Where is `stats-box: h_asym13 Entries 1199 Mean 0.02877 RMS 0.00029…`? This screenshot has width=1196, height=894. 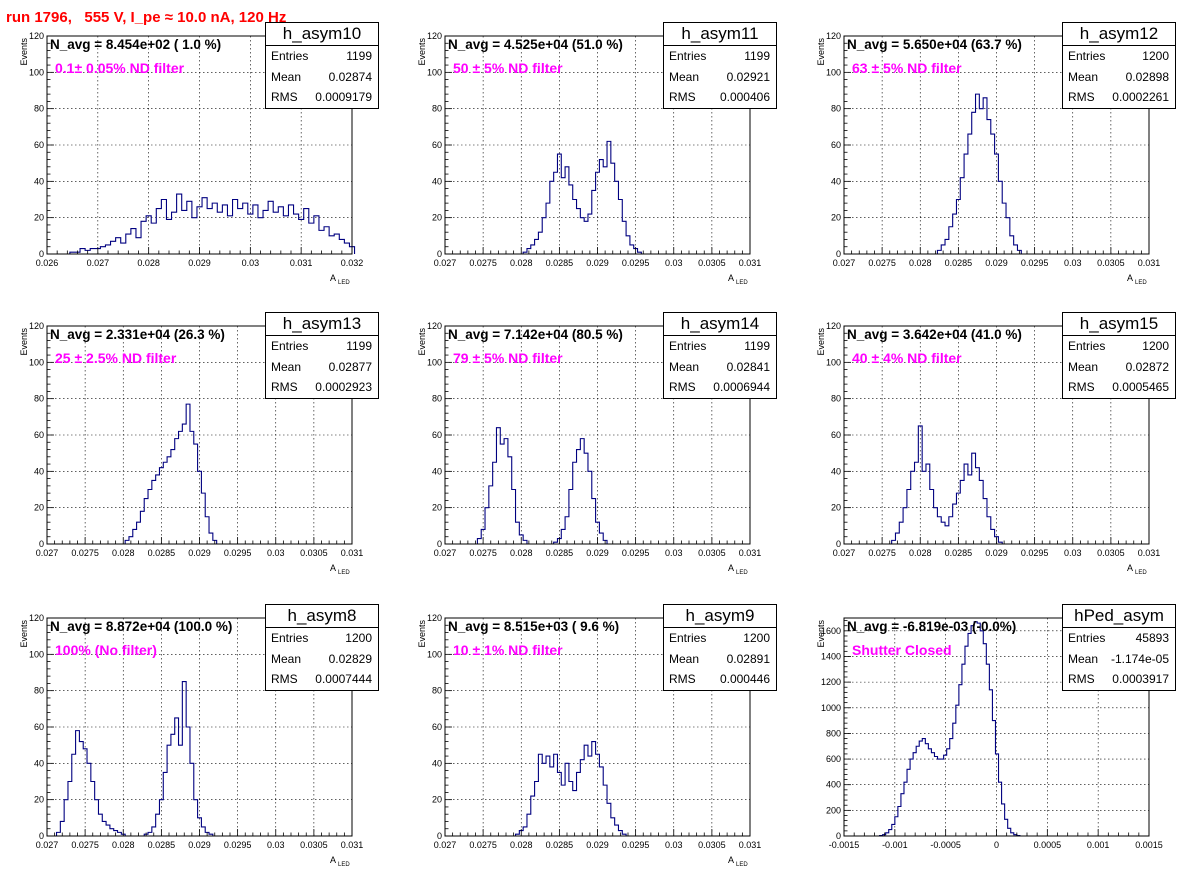 stats-box: h_asym13 Entries 1199 Mean 0.02877 RMS 0.00029… is located at coordinates (322, 355).